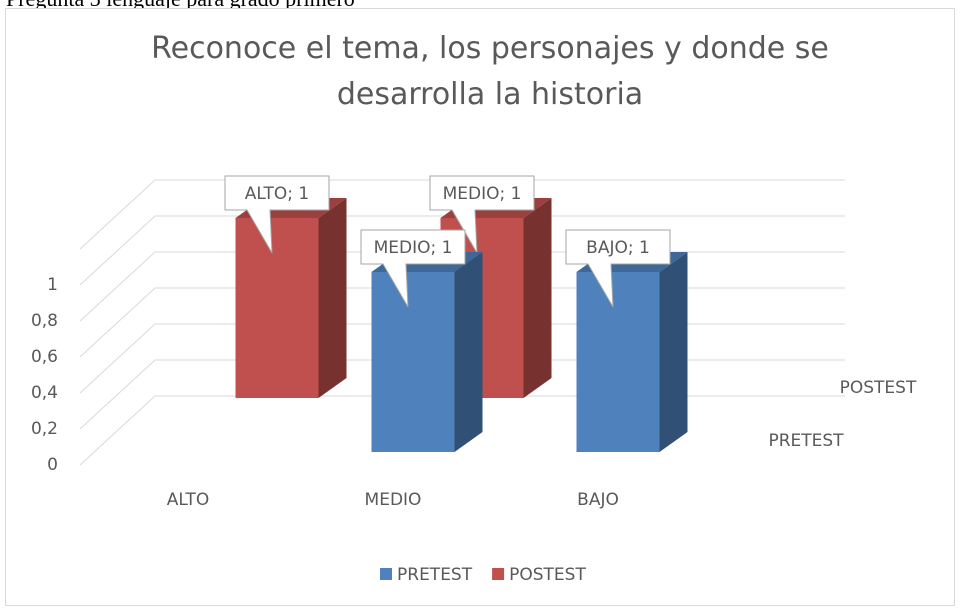  I want to click on x-tick-label: ALTO, so click(188, 500).